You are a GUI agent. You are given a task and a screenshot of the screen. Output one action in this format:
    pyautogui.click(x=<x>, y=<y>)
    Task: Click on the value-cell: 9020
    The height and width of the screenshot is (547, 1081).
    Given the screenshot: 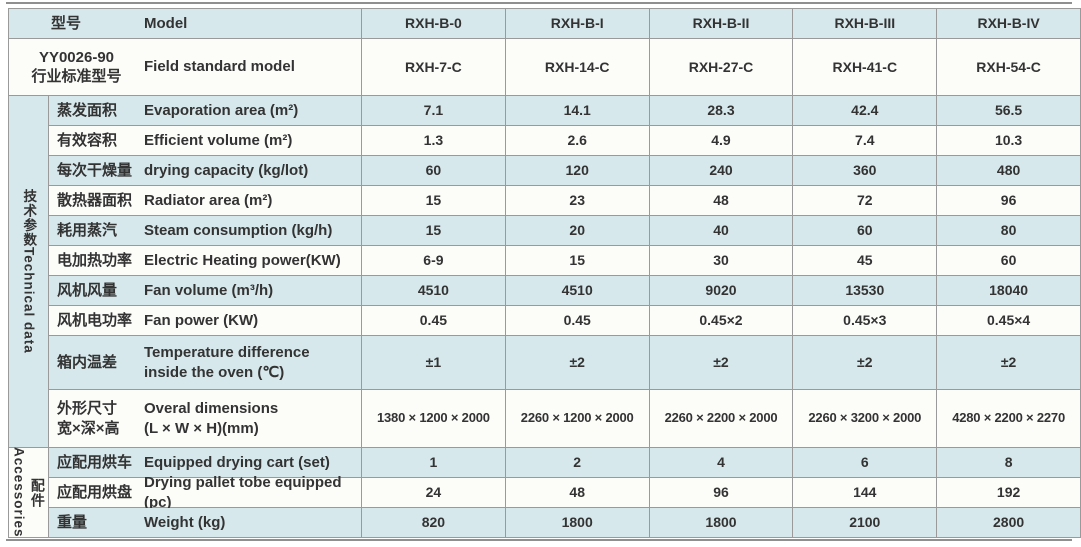 What is the action you would take?
    pyautogui.click(x=720, y=291)
    